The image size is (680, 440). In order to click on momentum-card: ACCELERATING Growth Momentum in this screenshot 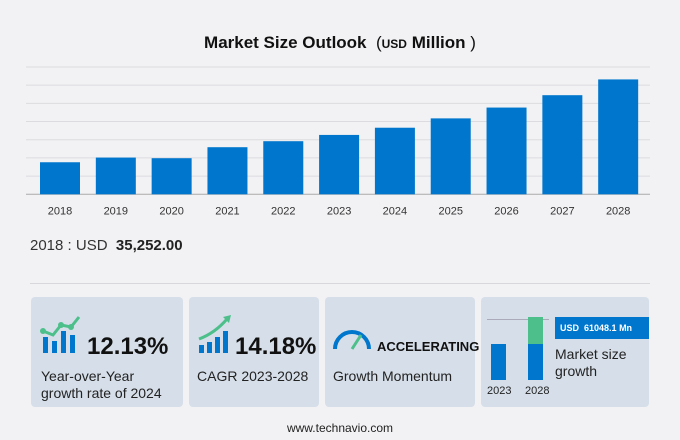, I will do `click(402, 352)`.